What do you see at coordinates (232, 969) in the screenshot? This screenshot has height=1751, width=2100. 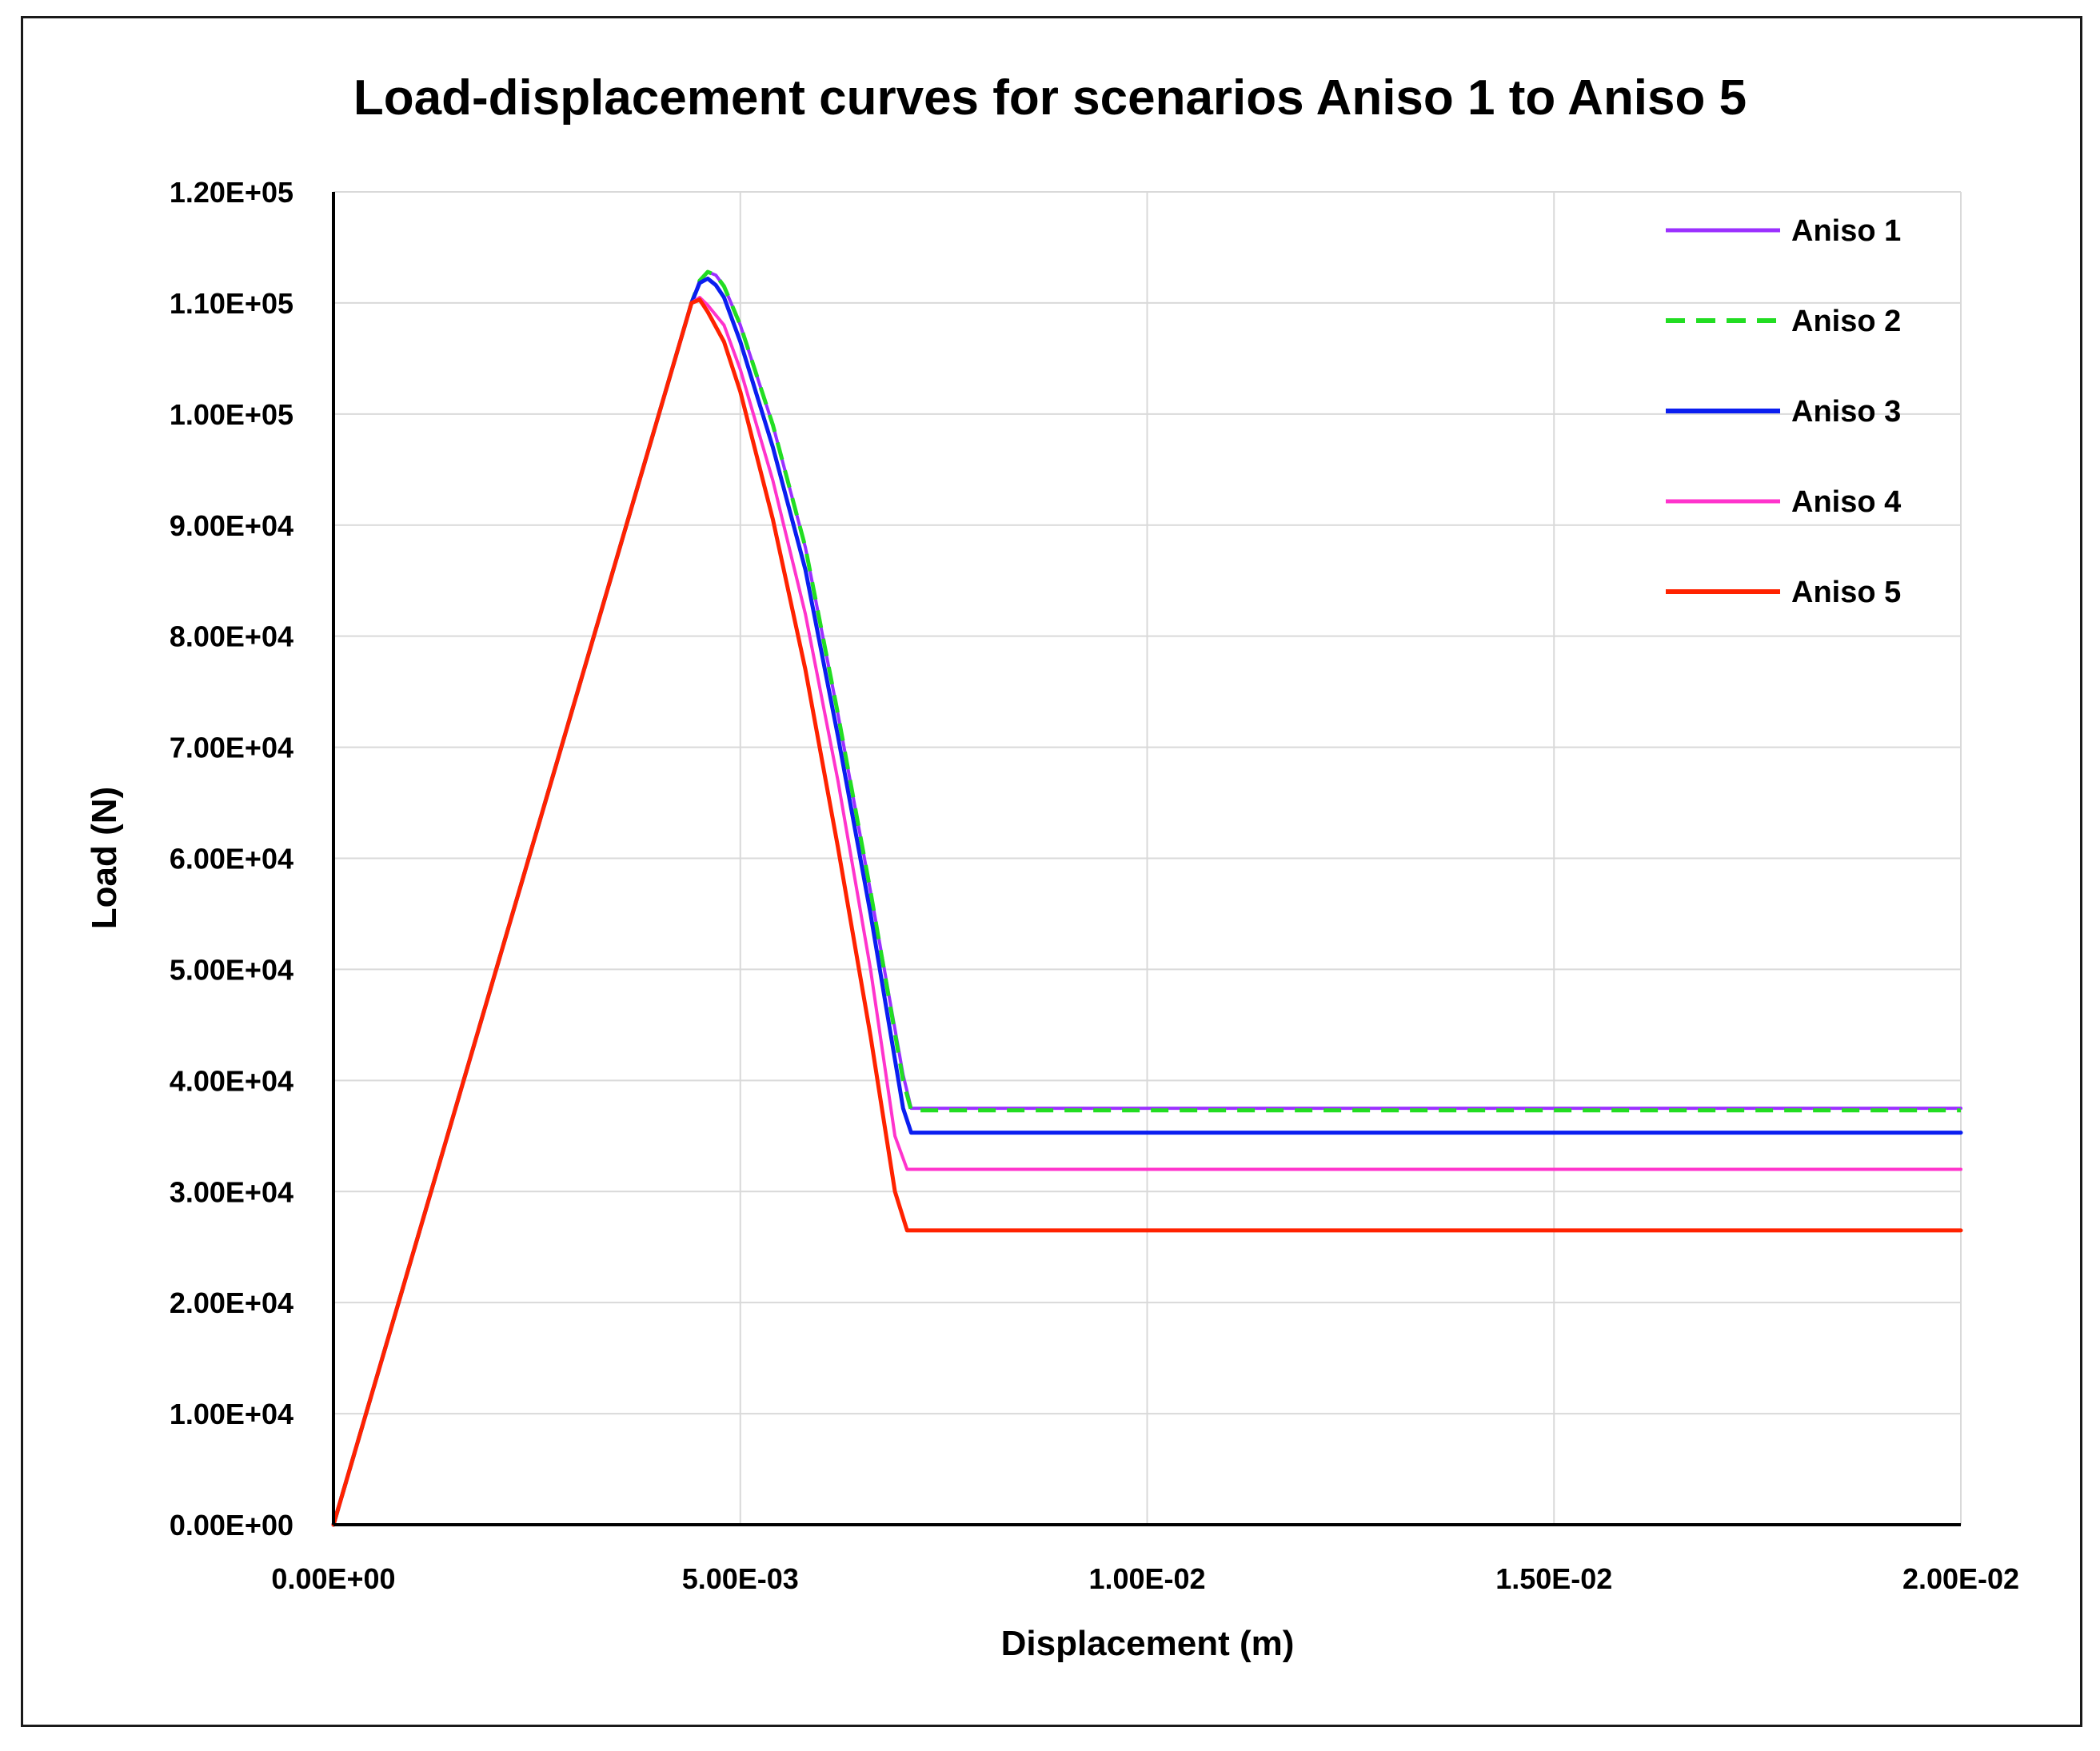 I see `y-tick-label: 5.00E+04` at bounding box center [232, 969].